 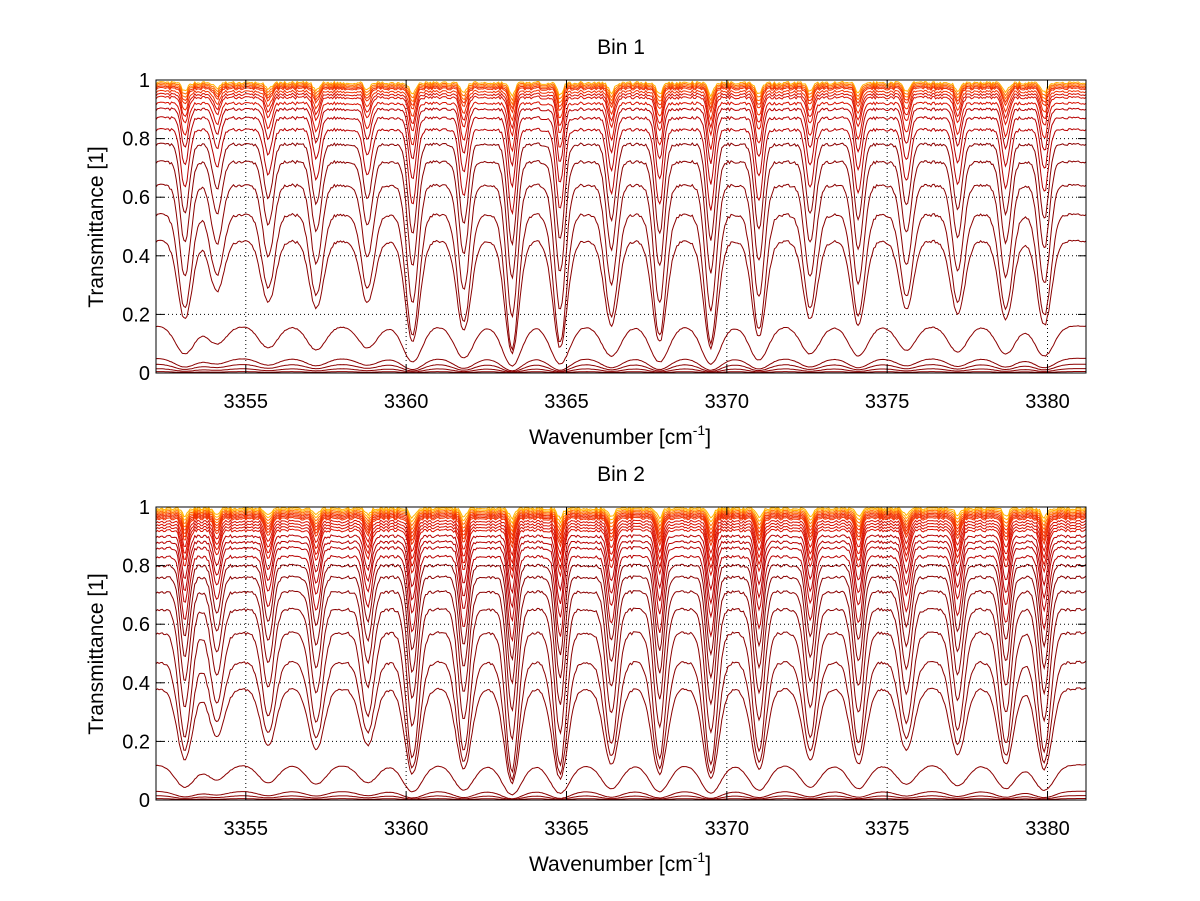 I want to click on chart-title: Bin 1, so click(x=621, y=47).